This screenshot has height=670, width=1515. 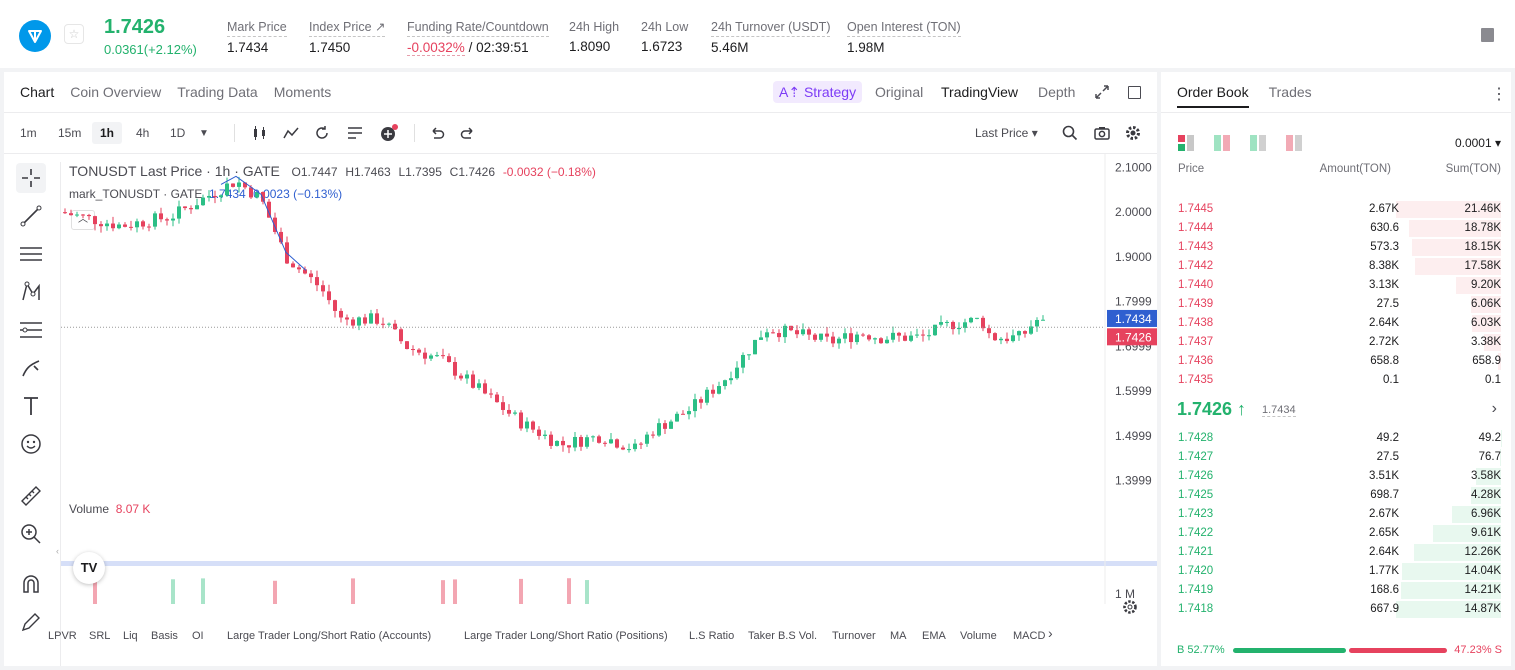 What do you see at coordinates (1006, 133) in the screenshot?
I see `price-type-select: Last Price ▾` at bounding box center [1006, 133].